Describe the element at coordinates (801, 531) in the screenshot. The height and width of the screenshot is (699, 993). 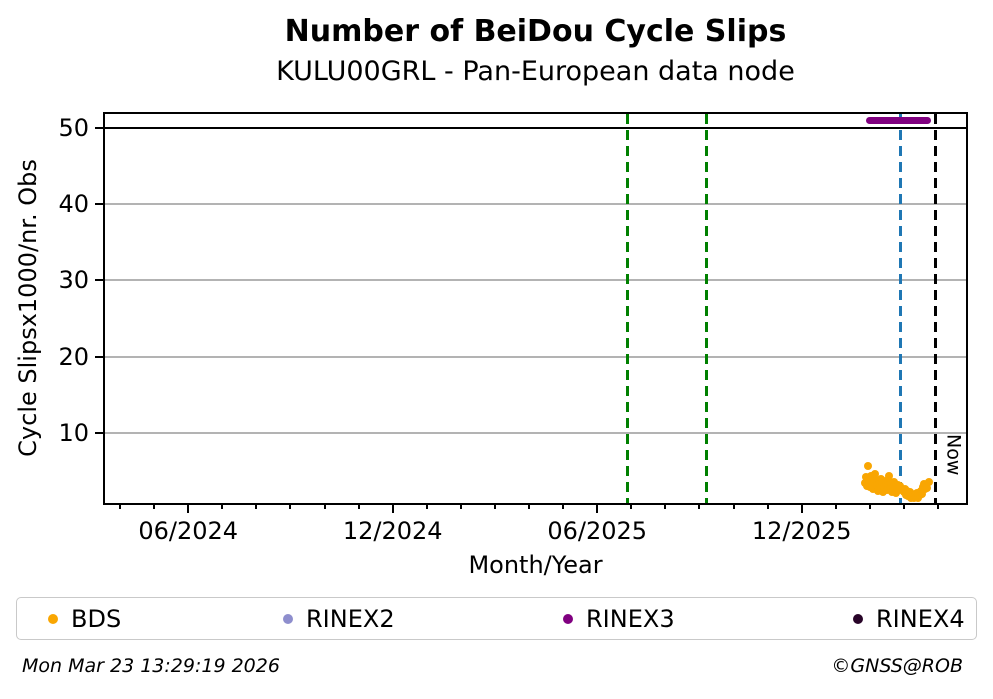
I see `x-tick-label: 12/2025` at that location.